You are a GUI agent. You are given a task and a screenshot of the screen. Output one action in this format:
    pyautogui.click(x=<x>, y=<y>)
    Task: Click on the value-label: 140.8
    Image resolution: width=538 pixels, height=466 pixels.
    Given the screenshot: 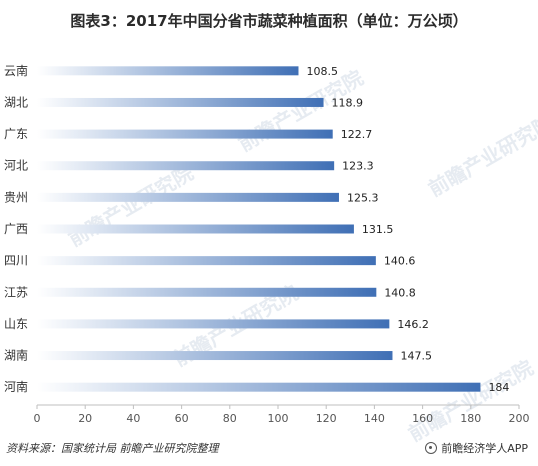 What is the action you would take?
    pyautogui.click(x=400, y=292)
    